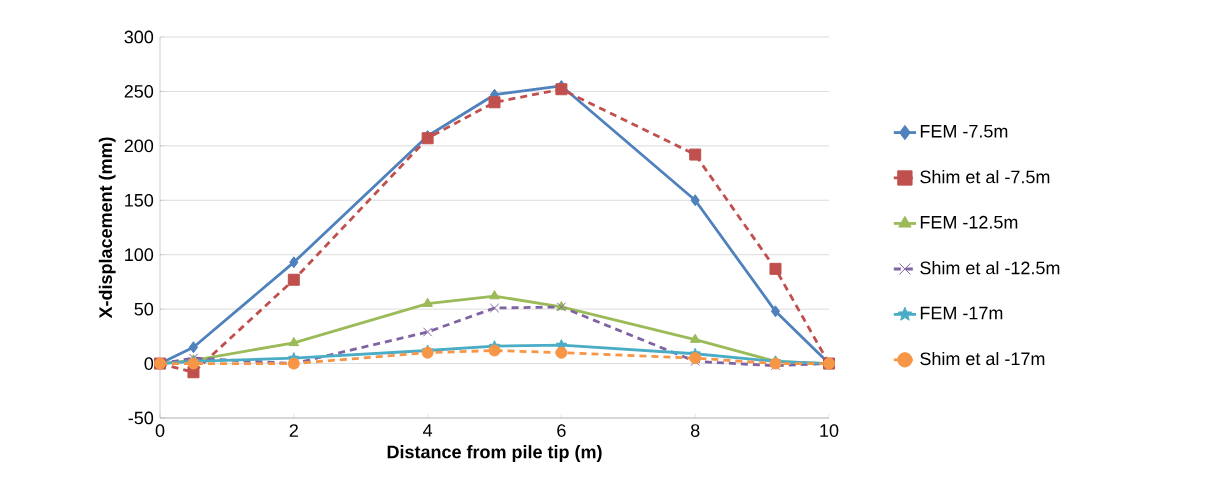 Image resolution: width=1205 pixels, height=490 pixels. Describe the element at coordinates (139, 37) in the screenshot. I see `y-tick-label: 300` at that location.